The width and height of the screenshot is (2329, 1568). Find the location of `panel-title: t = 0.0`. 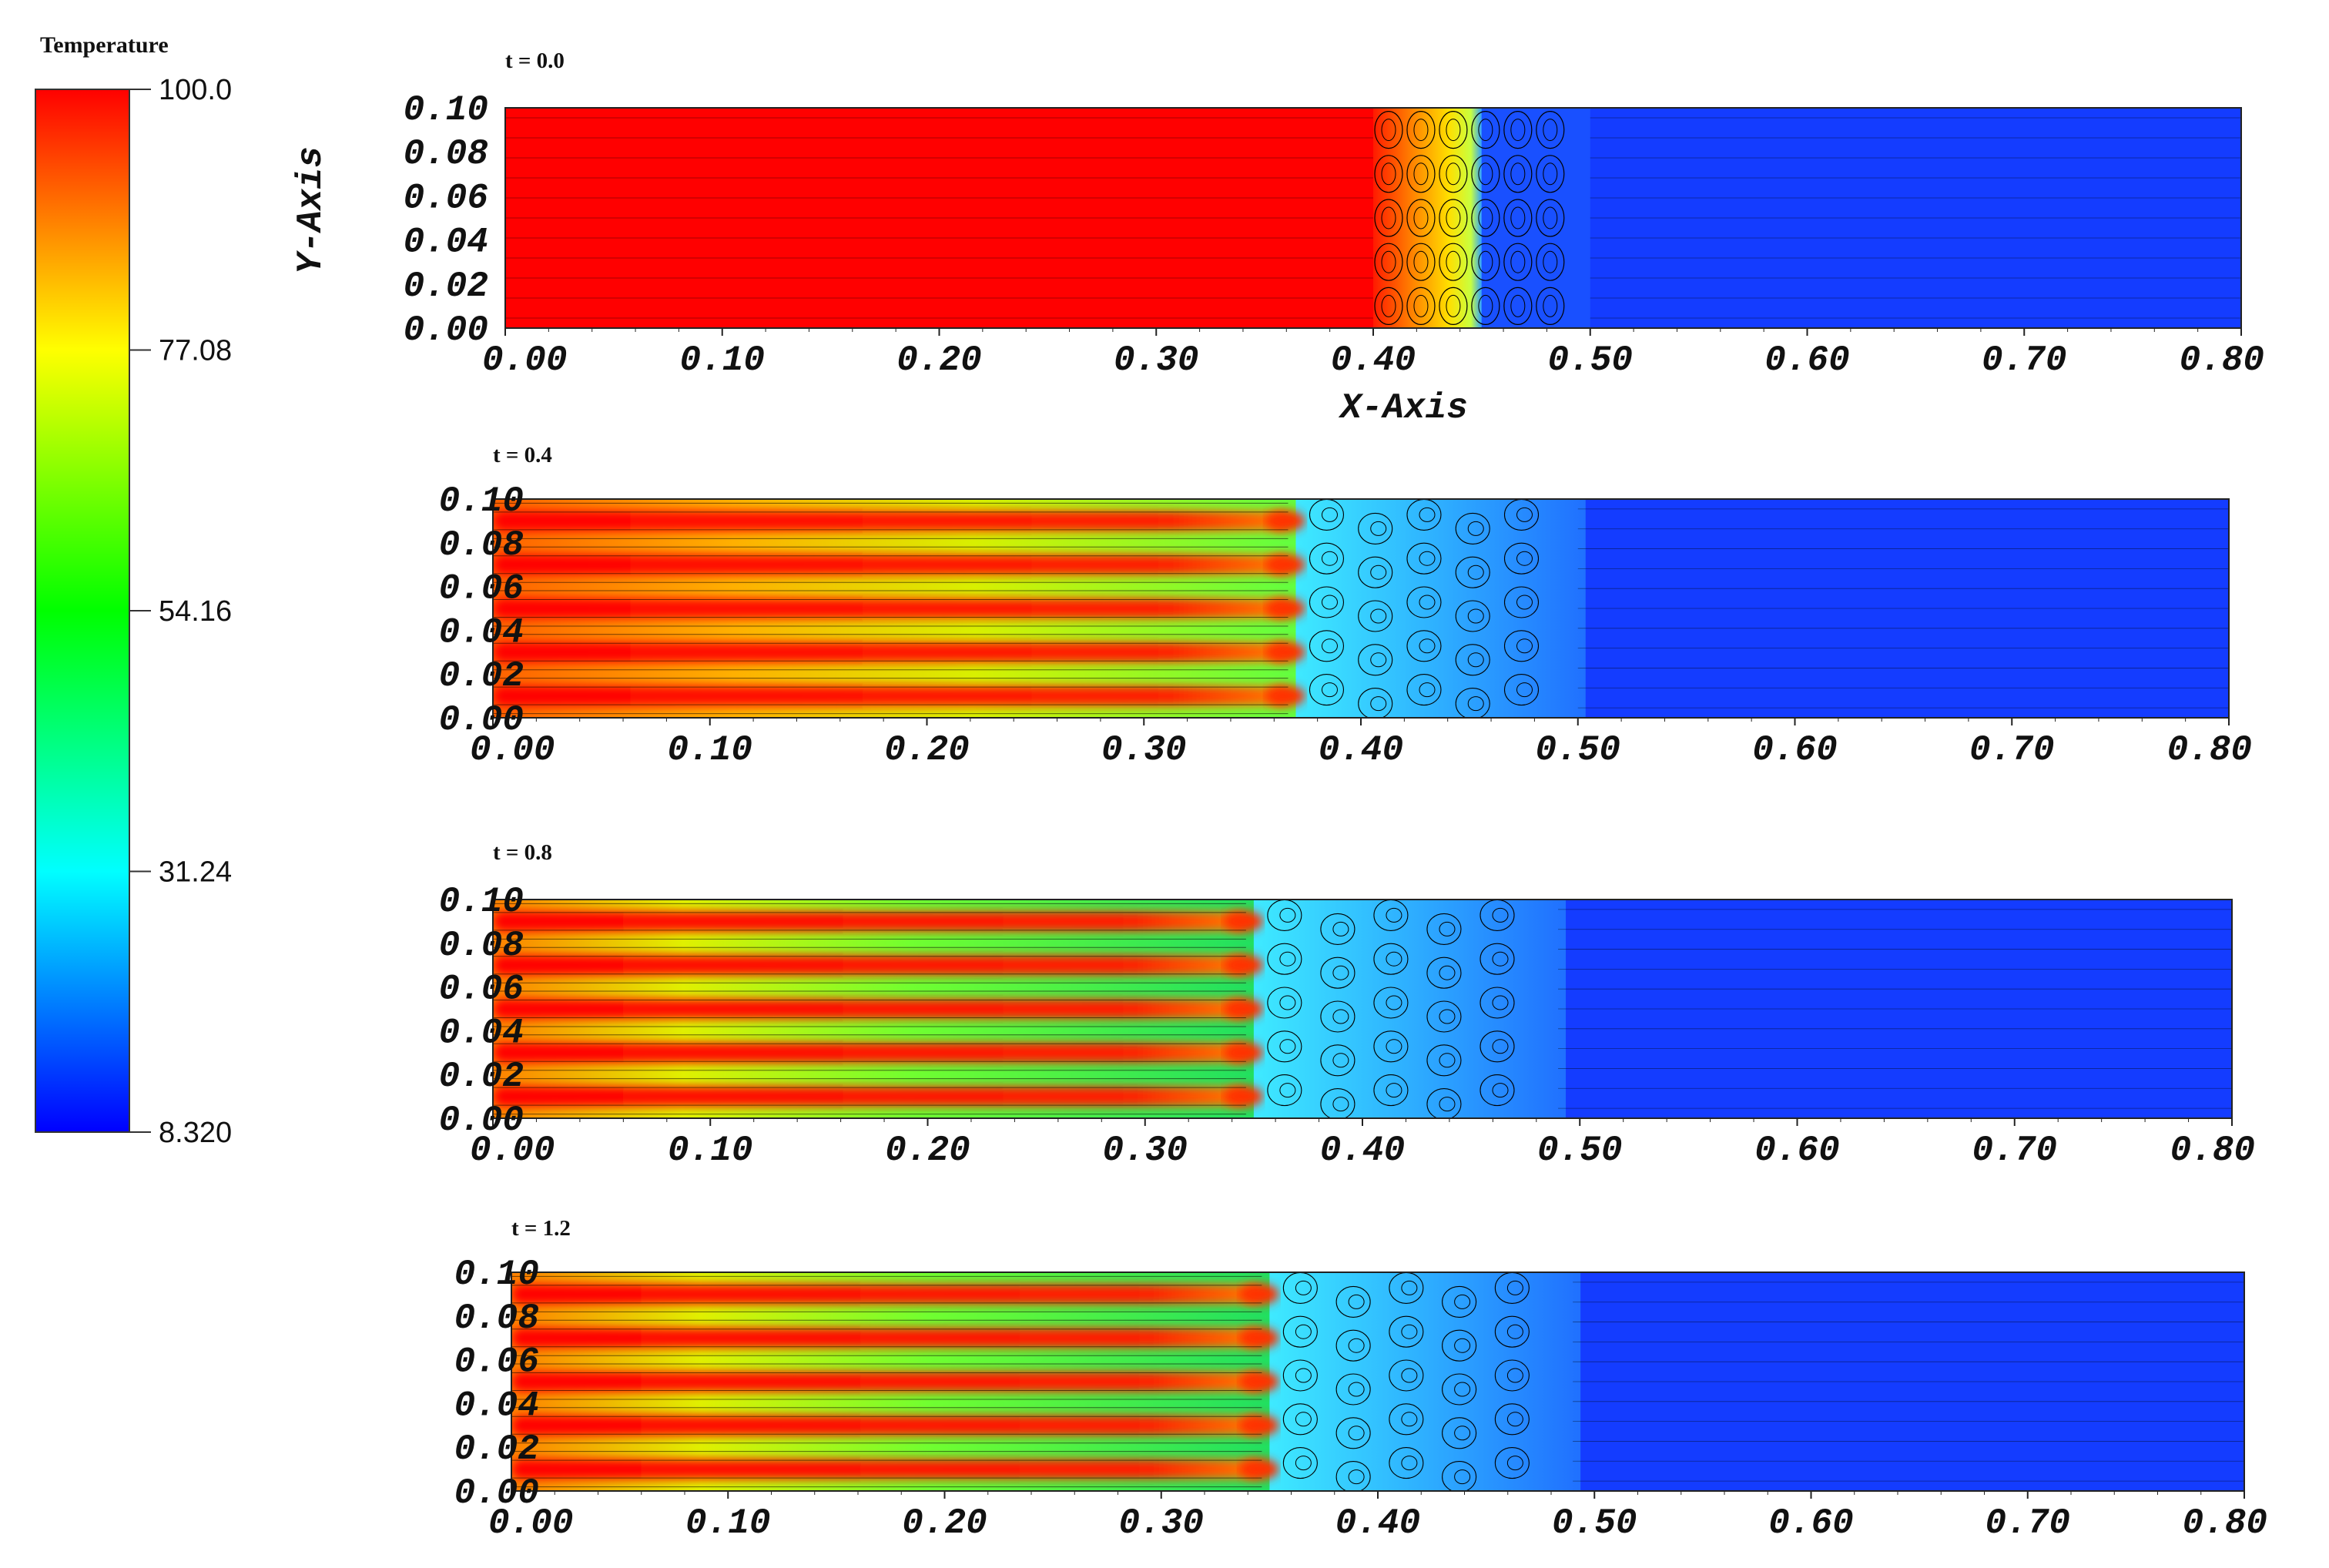

panel-title: t = 0.0 is located at coordinates (535, 61).